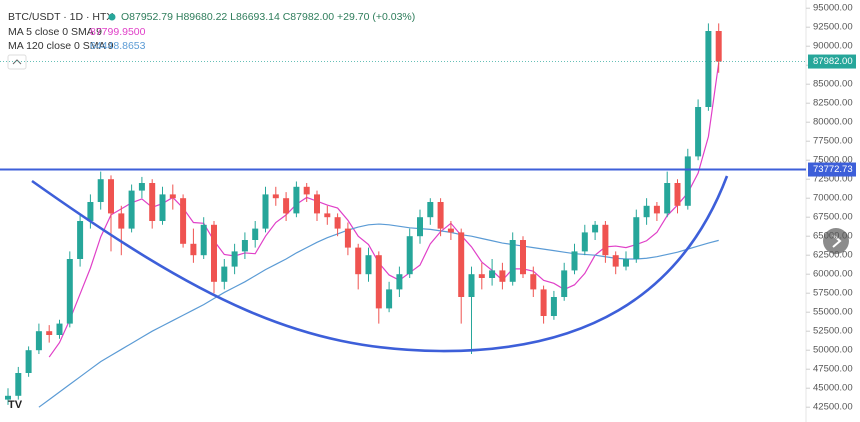  I want to click on scroll-icon, so click(837, 241).